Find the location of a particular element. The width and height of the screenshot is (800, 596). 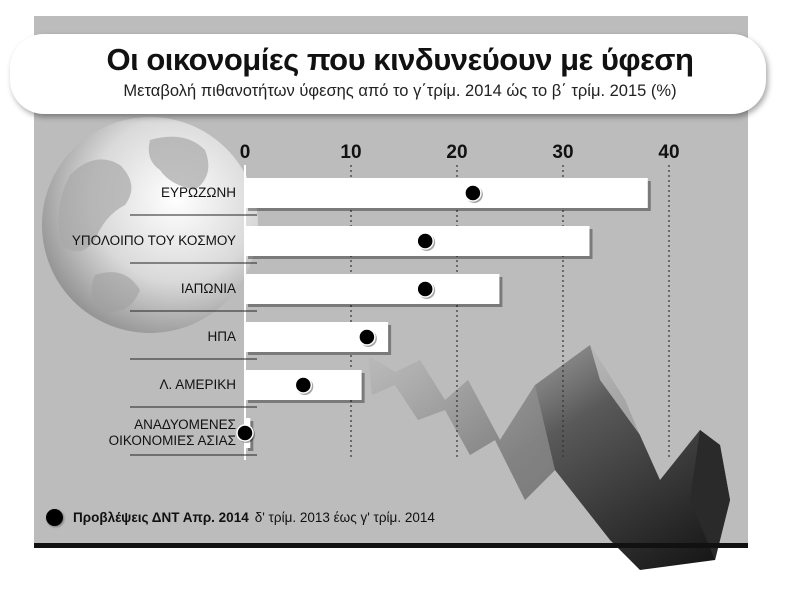

category-label: ΥΠΟΛΟΙΠΟ ΤΟΥ ΚΟΣΜΟΥ is located at coordinates (154, 241).